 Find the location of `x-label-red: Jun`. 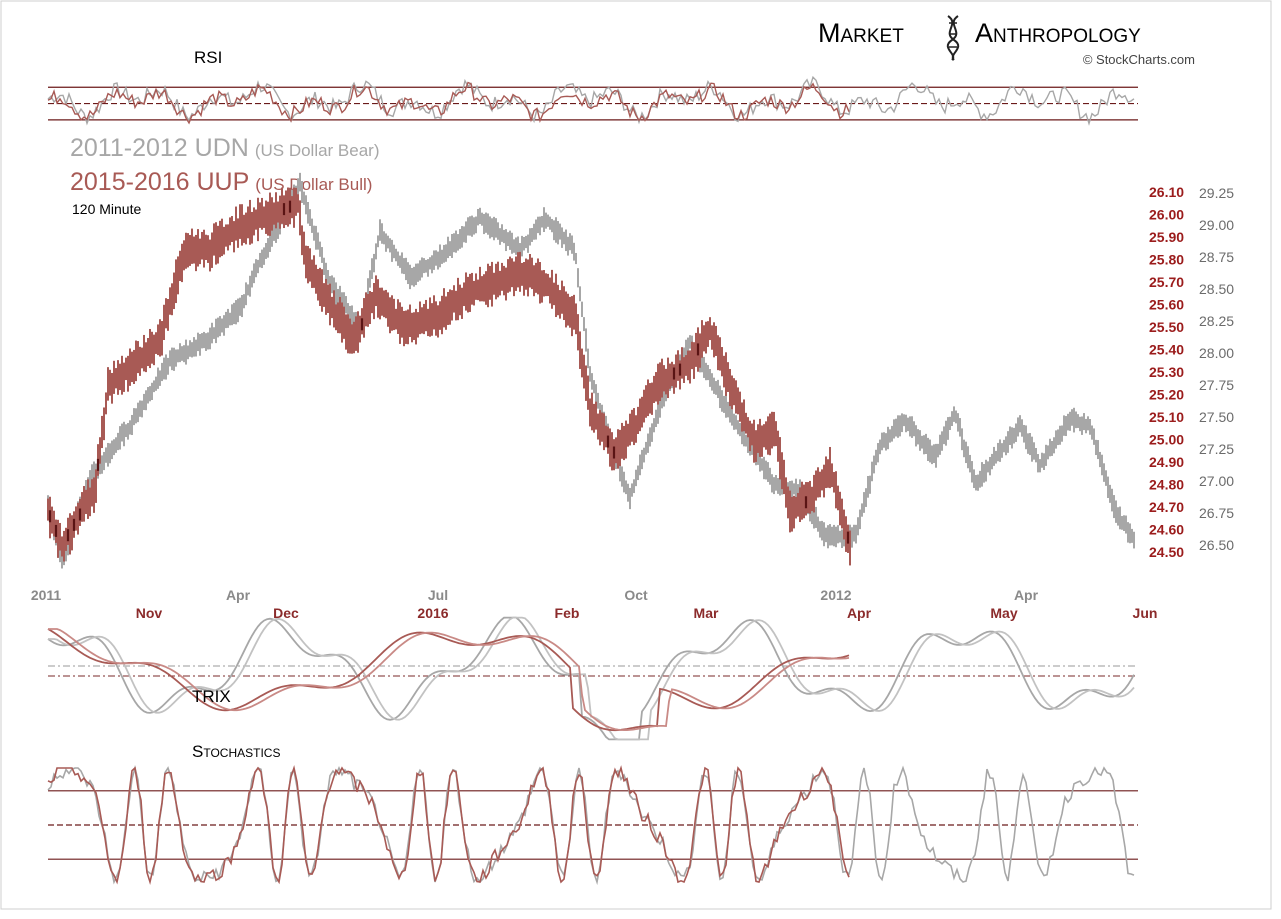

x-label-red: Jun is located at coordinates (1145, 613).